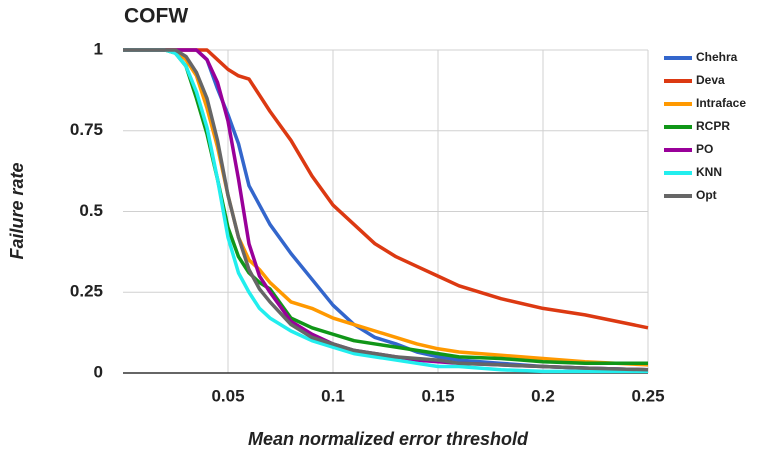 This screenshot has height=453, width=763. Describe the element at coordinates (717, 57) in the screenshot. I see `legend-label: Chehra` at that location.